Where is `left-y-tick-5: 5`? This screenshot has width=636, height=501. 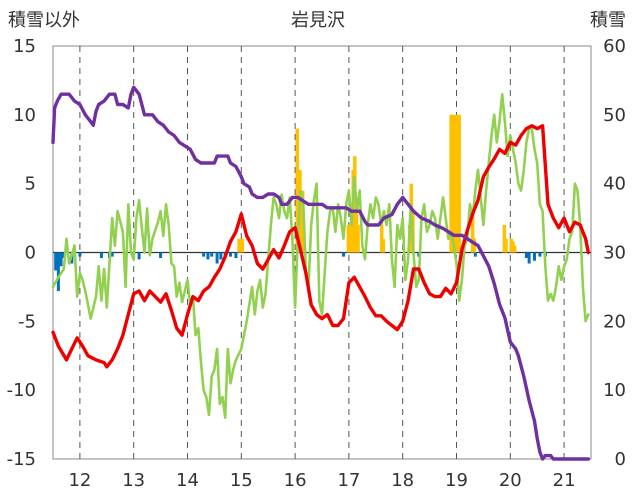 left-y-tick-5: 5 is located at coordinates (30, 184).